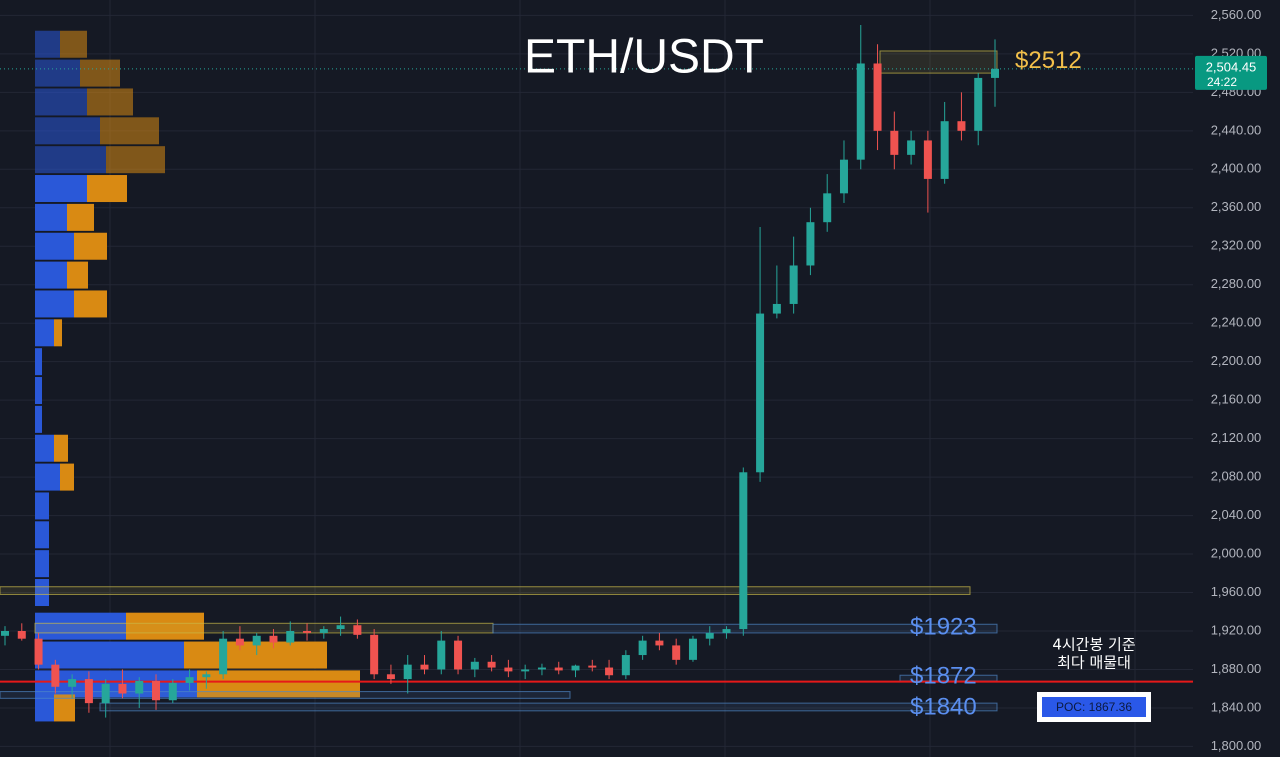 The image size is (1280, 757). I want to click on y-tick-label: 1,840.00, so click(1236, 706).